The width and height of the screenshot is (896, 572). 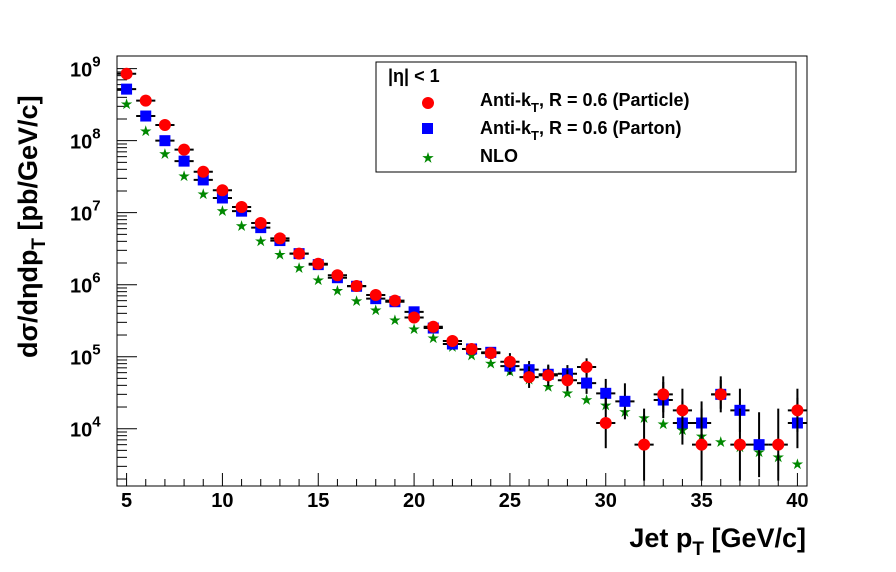 I want to click on x-axis-title: Jet pT [GeV/c], so click(x=717, y=541).